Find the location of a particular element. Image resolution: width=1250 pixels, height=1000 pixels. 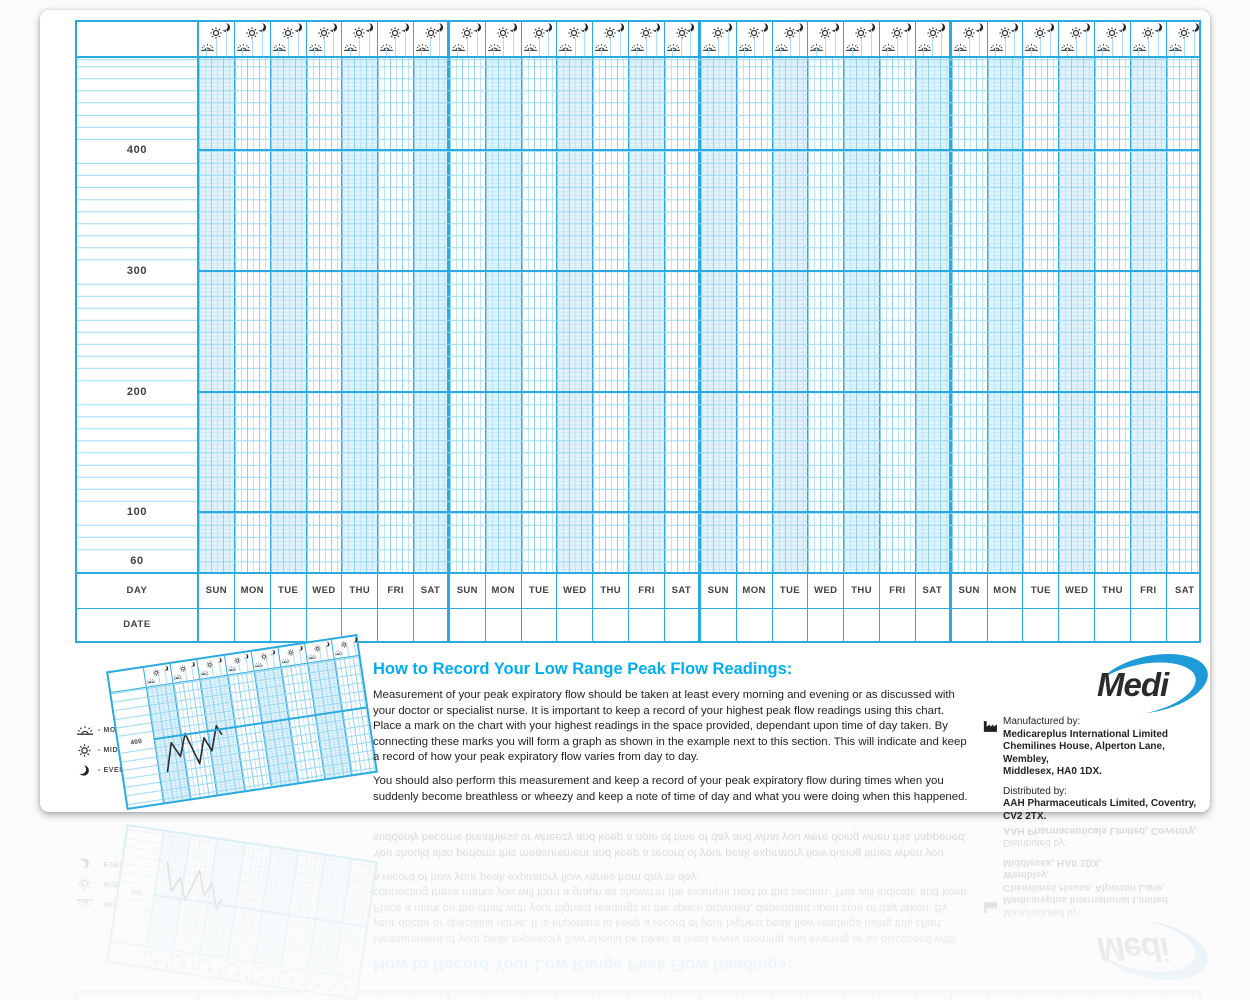

date-row-label: DATE is located at coordinates (138, 624).